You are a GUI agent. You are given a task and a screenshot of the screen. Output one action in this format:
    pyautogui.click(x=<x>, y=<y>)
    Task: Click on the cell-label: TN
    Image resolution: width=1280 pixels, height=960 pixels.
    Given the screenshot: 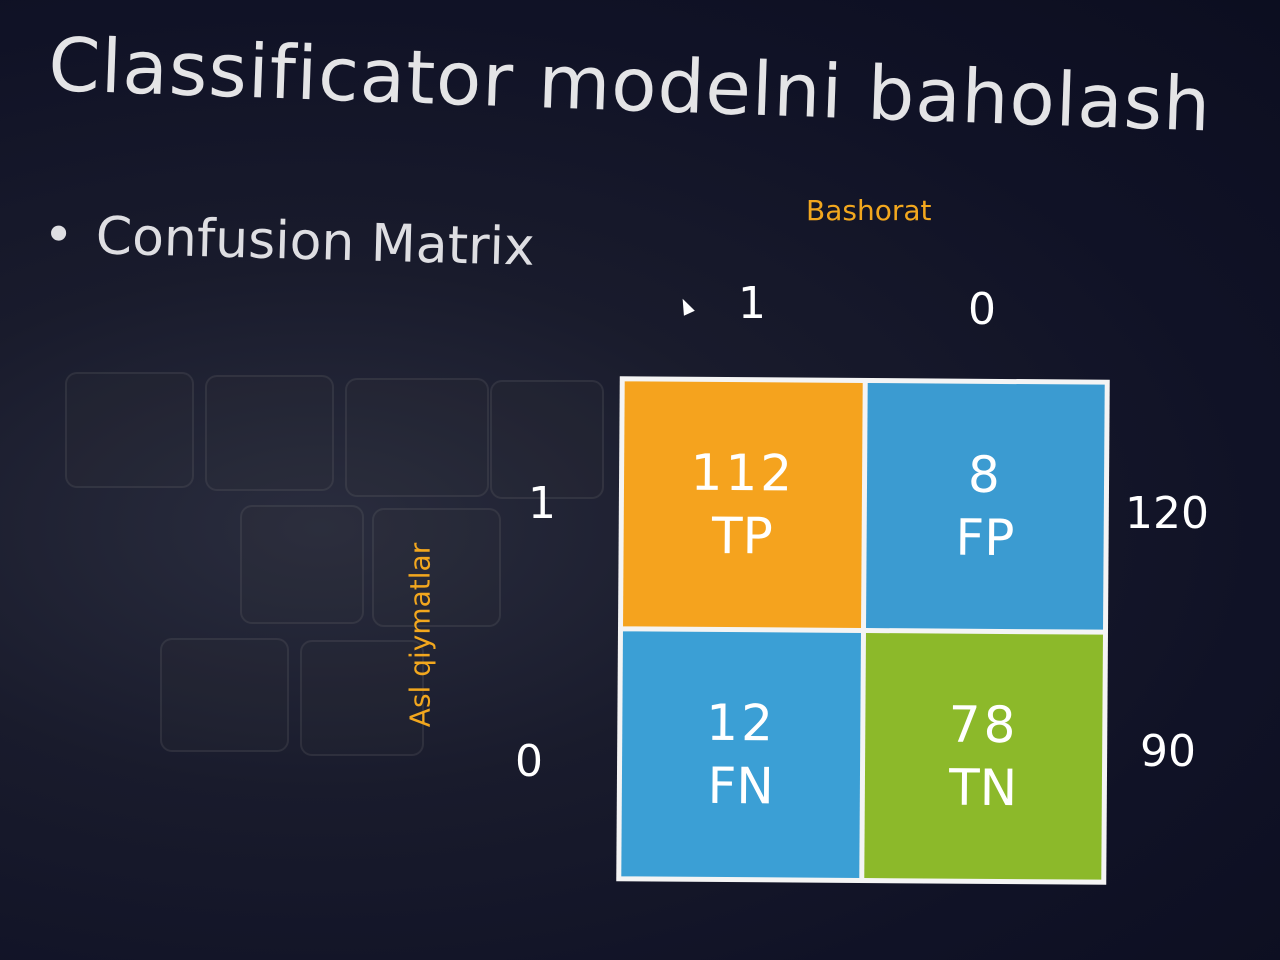 What is the action you would take?
    pyautogui.click(x=983, y=787)
    